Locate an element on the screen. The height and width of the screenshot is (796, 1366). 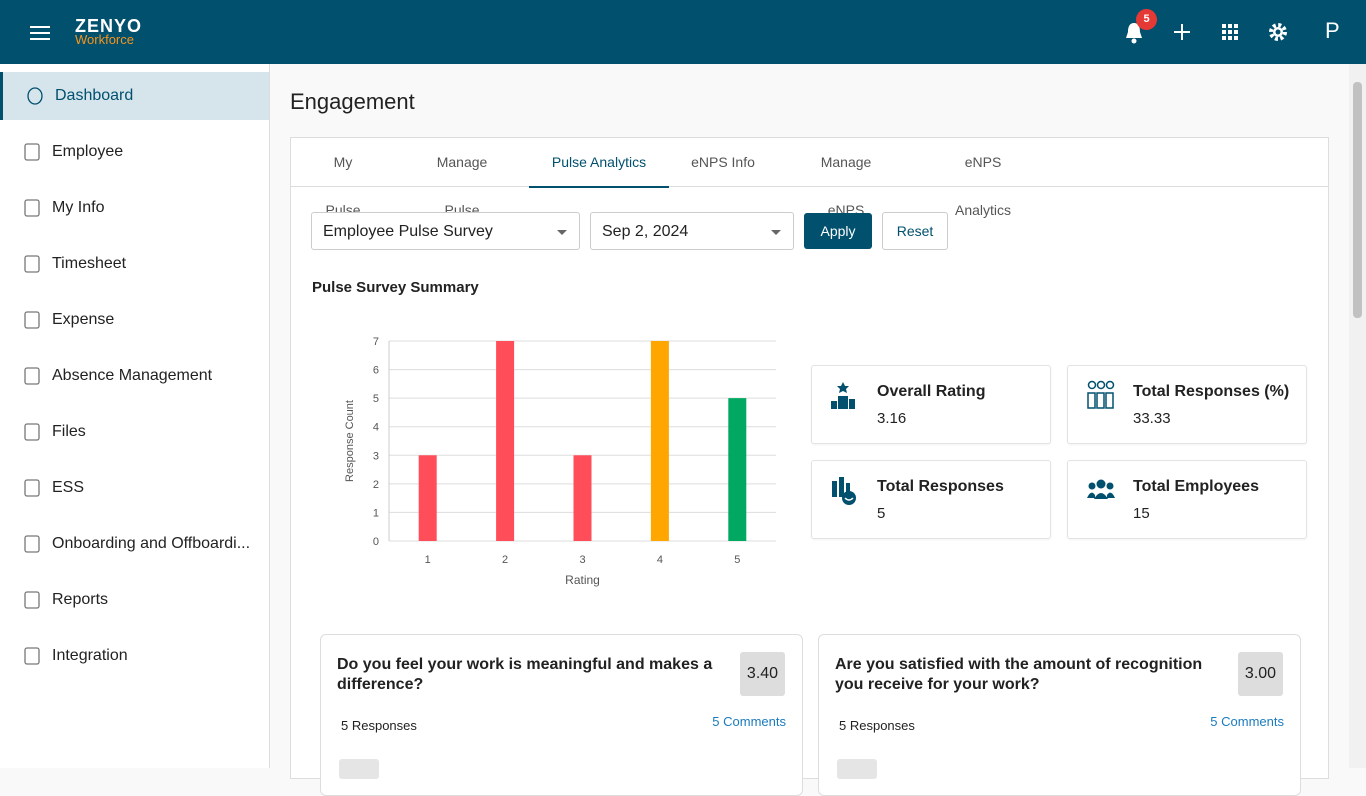
apps-button is located at coordinates (1230, 32).